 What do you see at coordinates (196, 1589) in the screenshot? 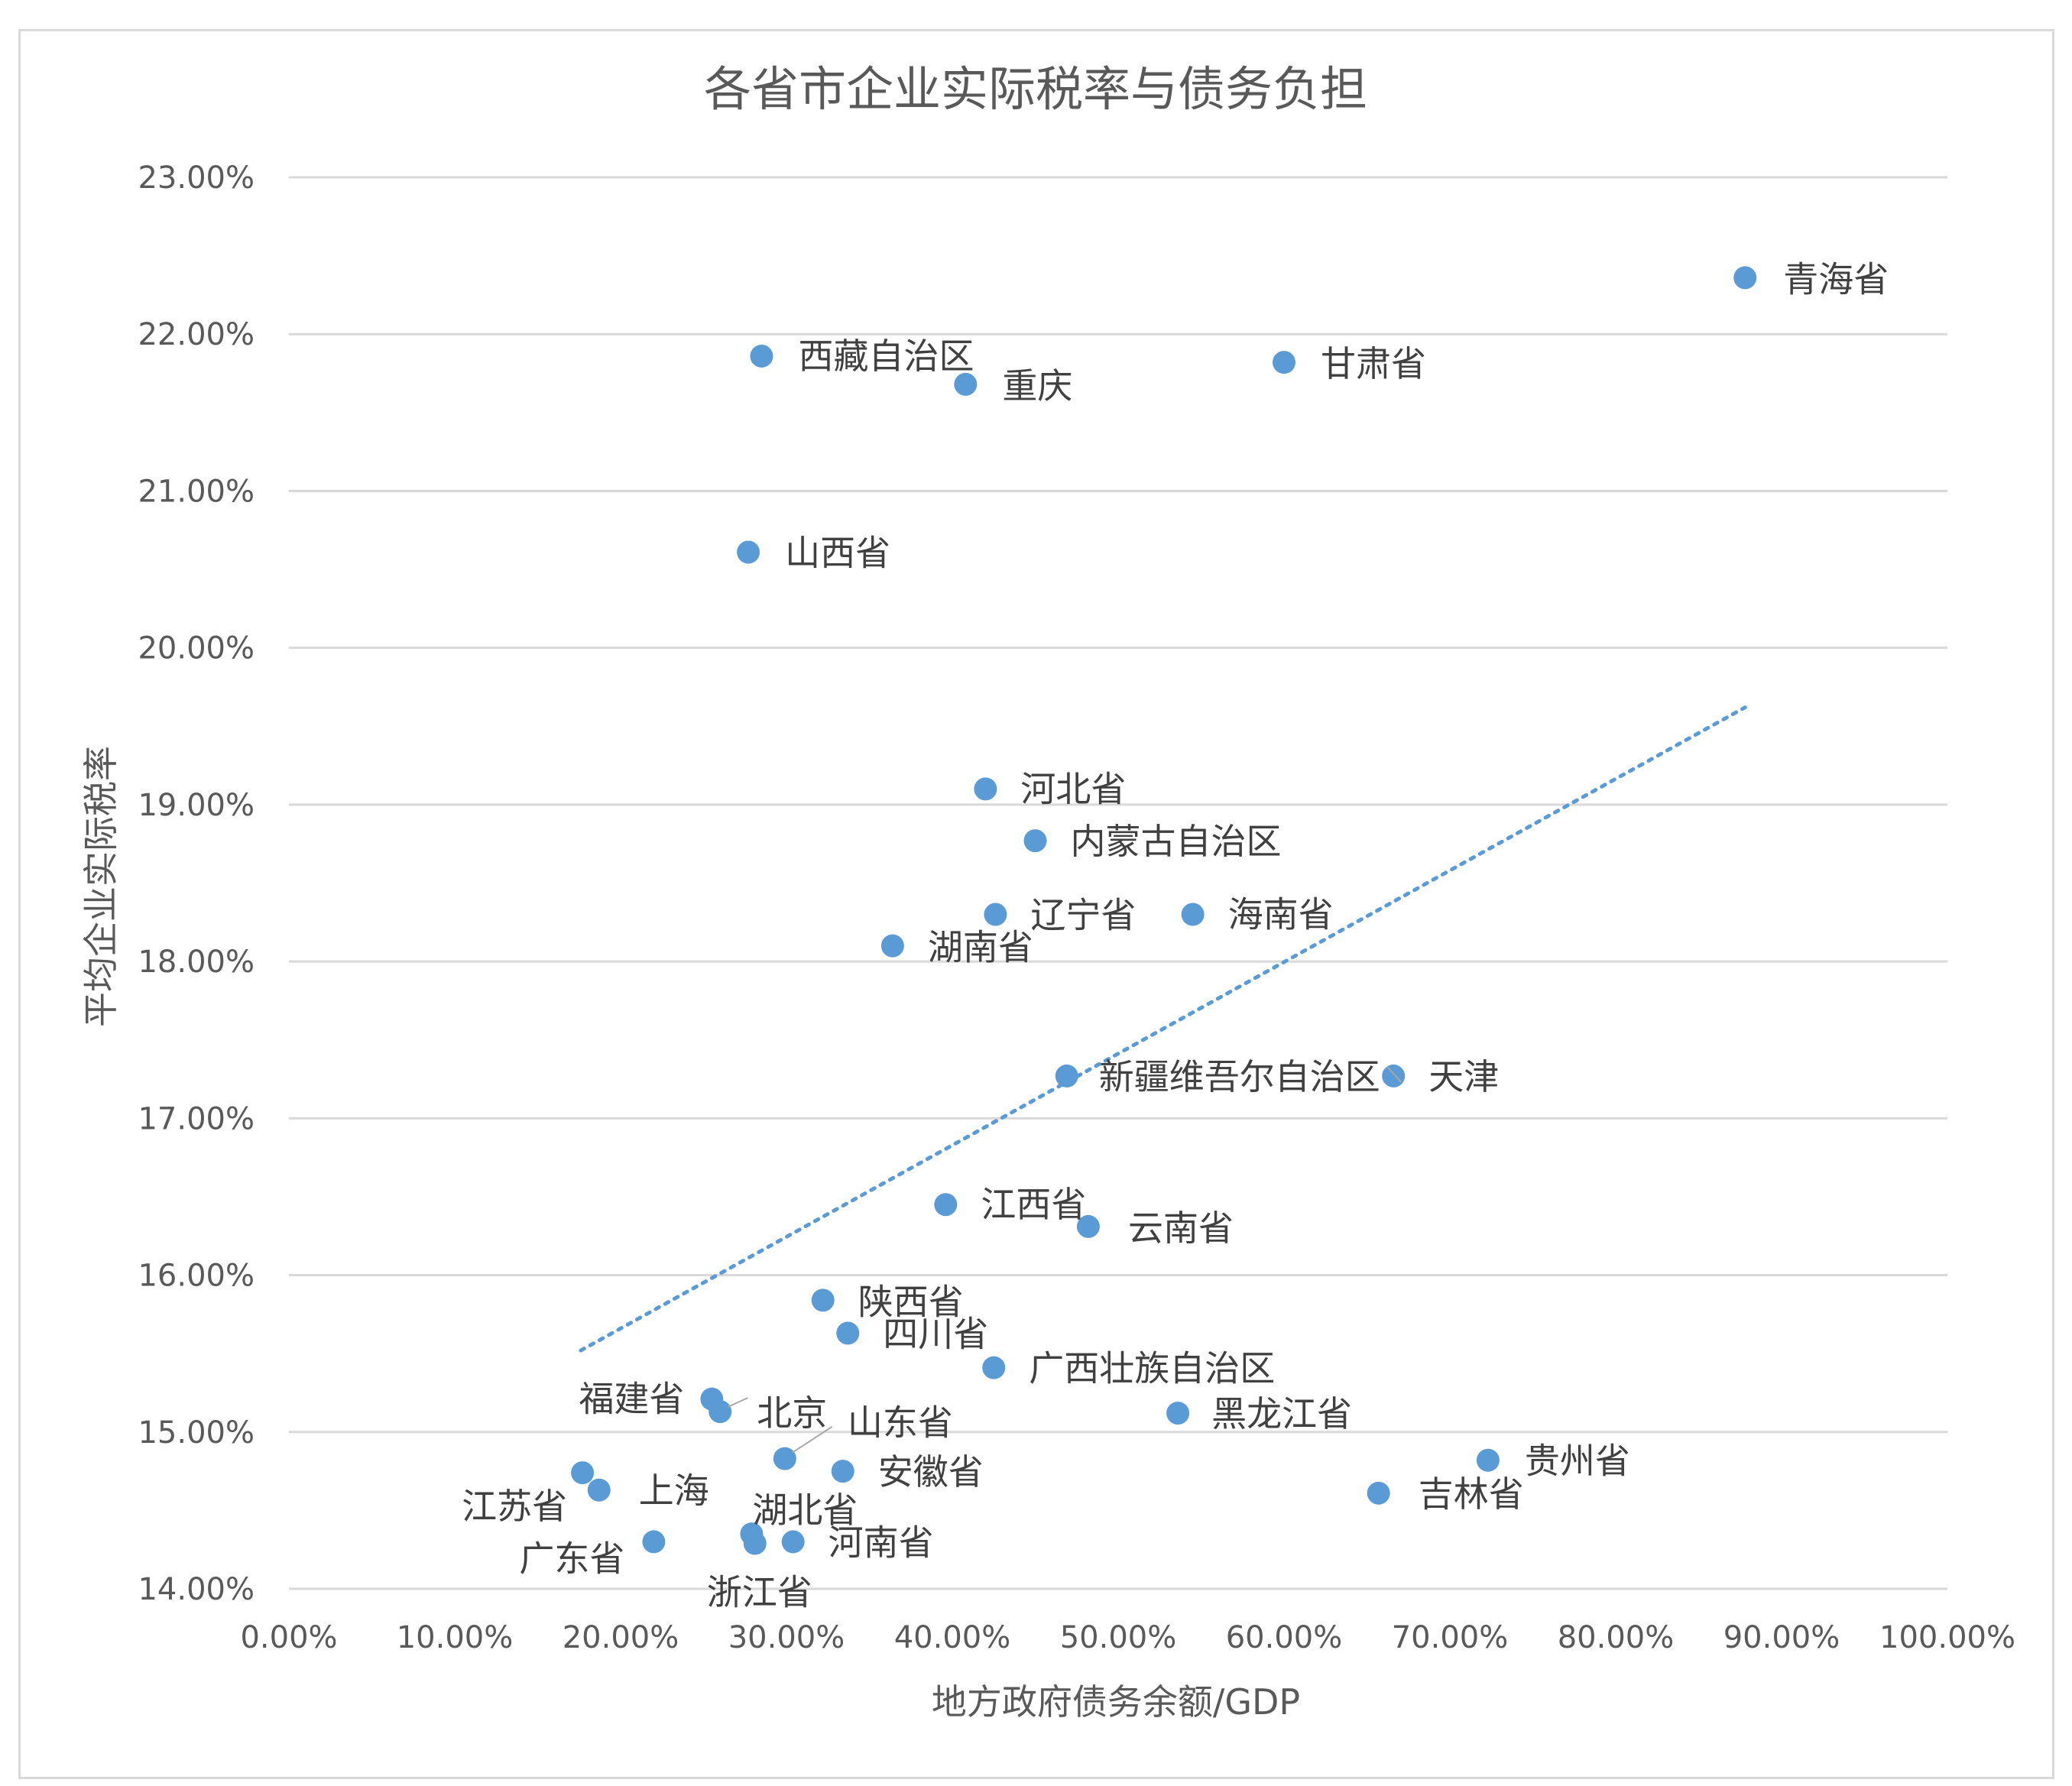
I see `y-tick-label: 14.00%` at bounding box center [196, 1589].